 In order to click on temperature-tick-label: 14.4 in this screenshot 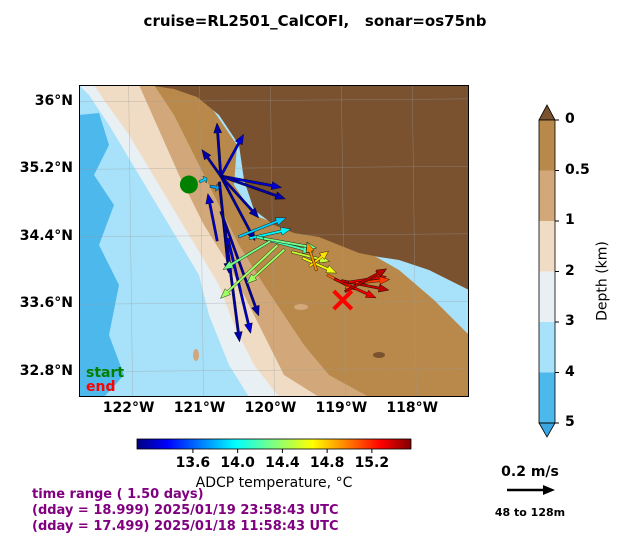, I will do `click(282, 463)`.